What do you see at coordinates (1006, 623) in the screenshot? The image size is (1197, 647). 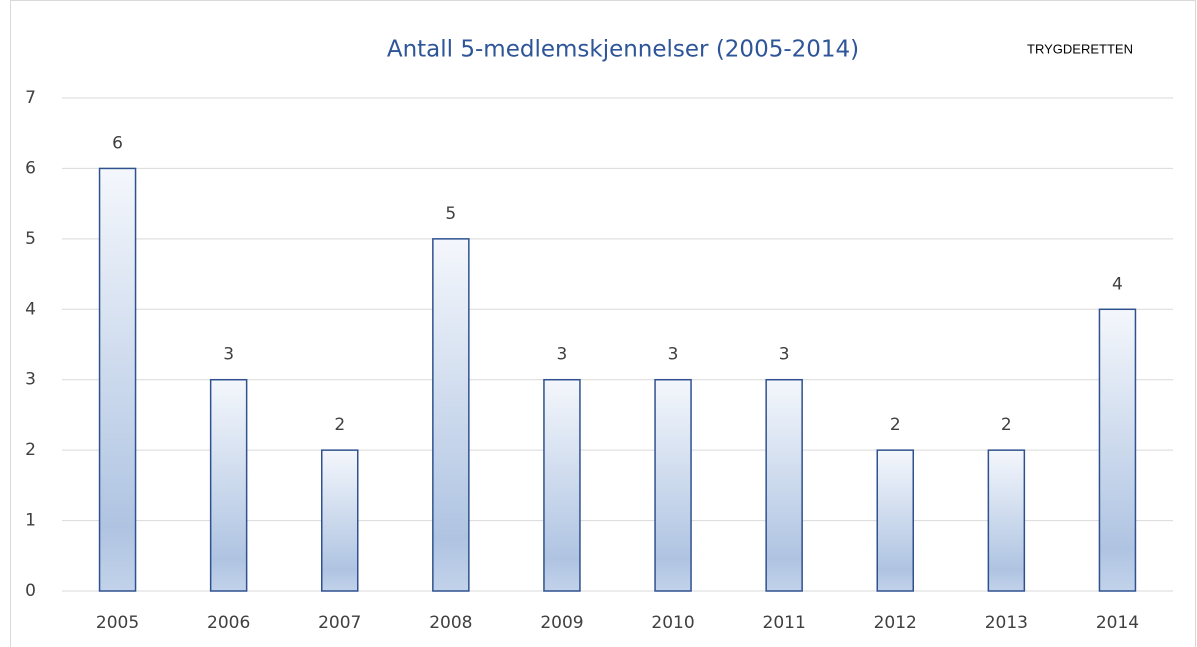 I see `x-tick-label: 2013` at bounding box center [1006, 623].